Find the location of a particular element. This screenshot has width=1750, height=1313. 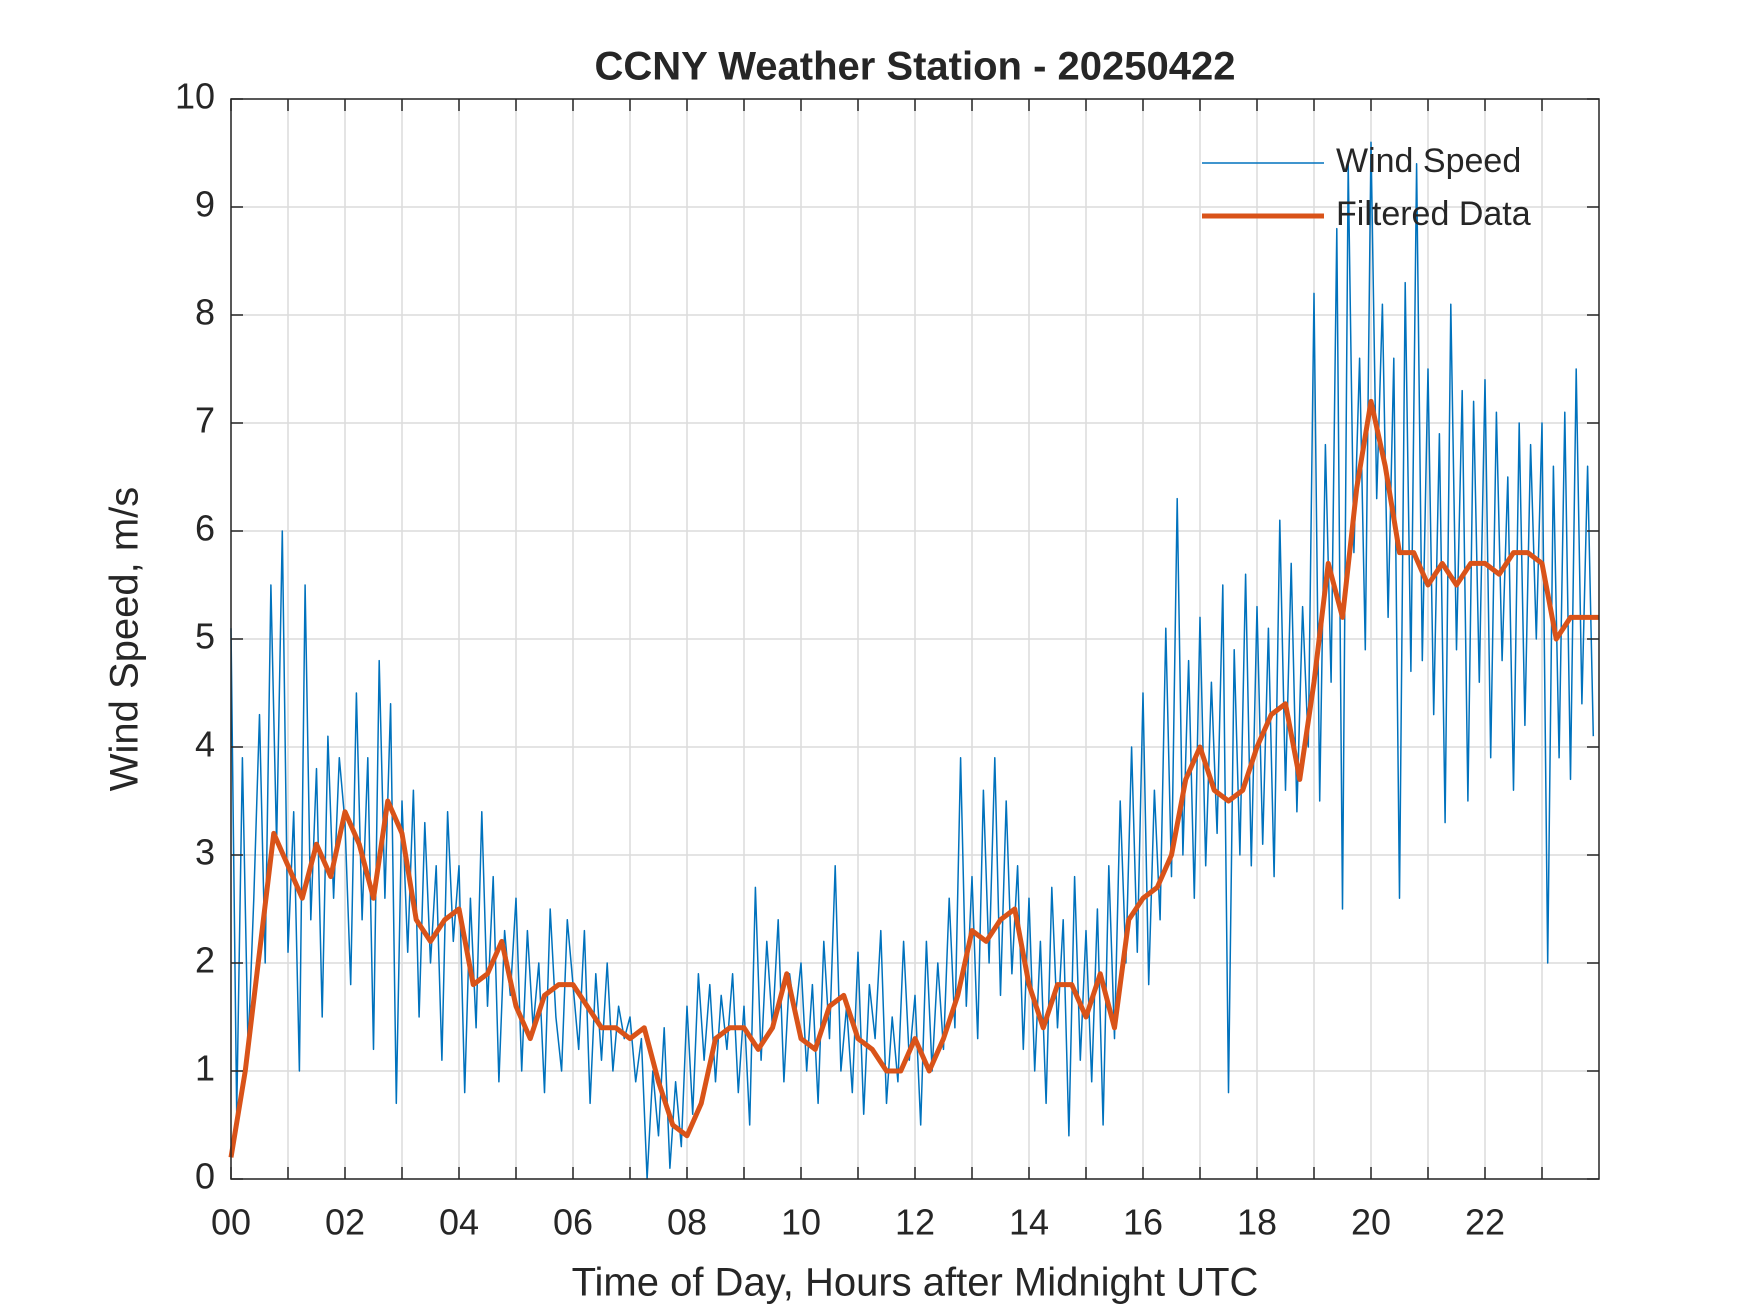

y-tick-label: 0 is located at coordinates (205, 1176).